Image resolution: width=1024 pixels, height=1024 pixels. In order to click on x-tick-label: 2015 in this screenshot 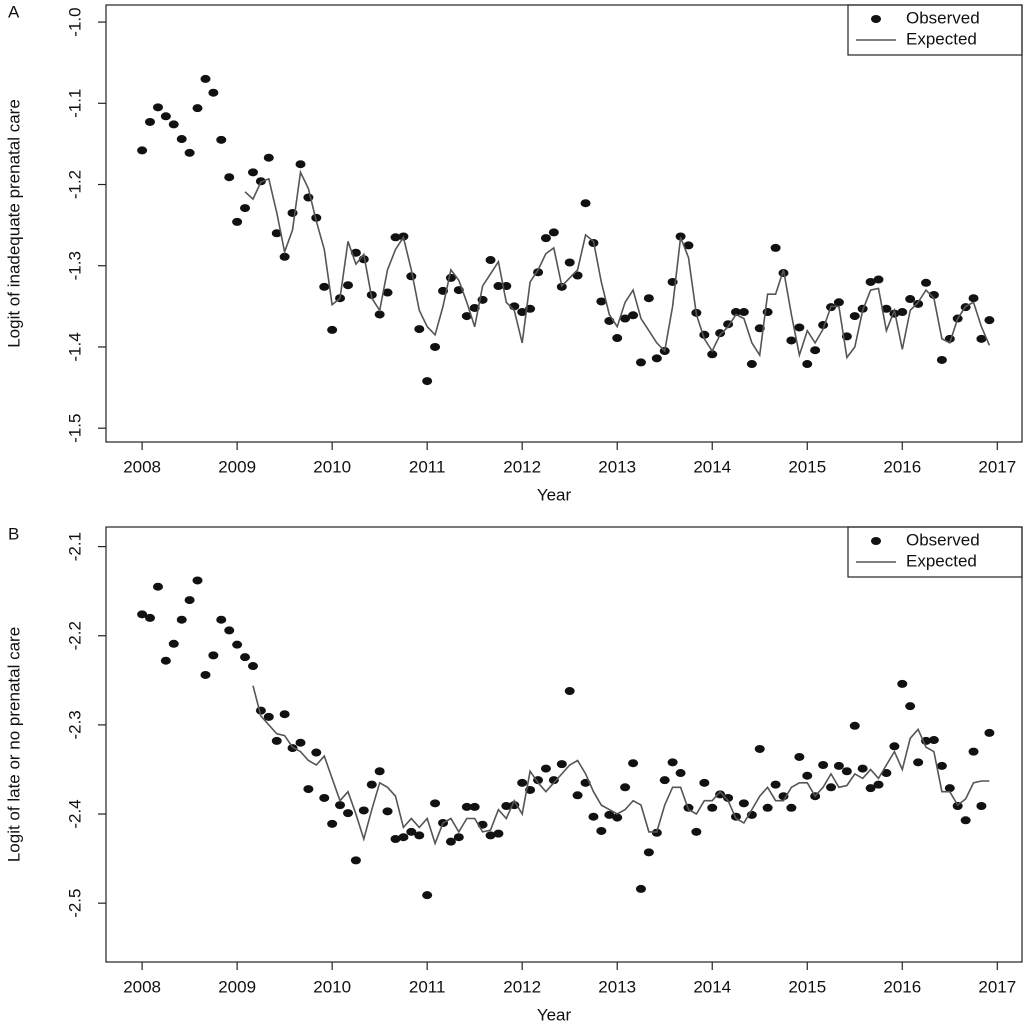, I will do `click(807, 986)`.